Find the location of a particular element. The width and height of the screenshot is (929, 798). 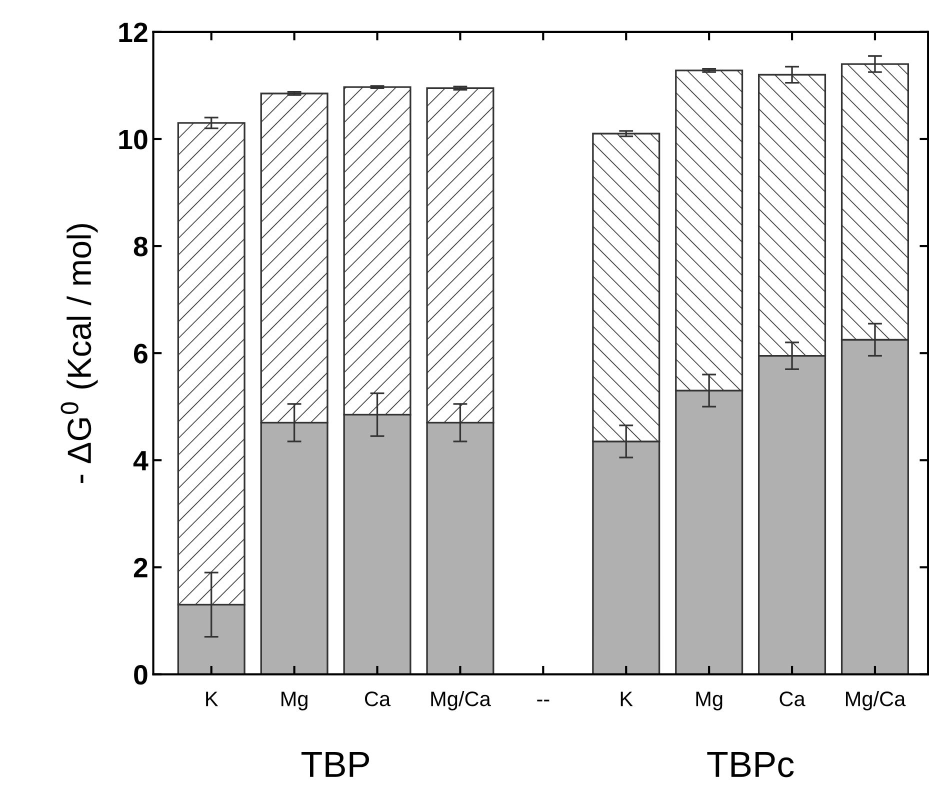

y-tick-label: 10 is located at coordinates (133, 140).